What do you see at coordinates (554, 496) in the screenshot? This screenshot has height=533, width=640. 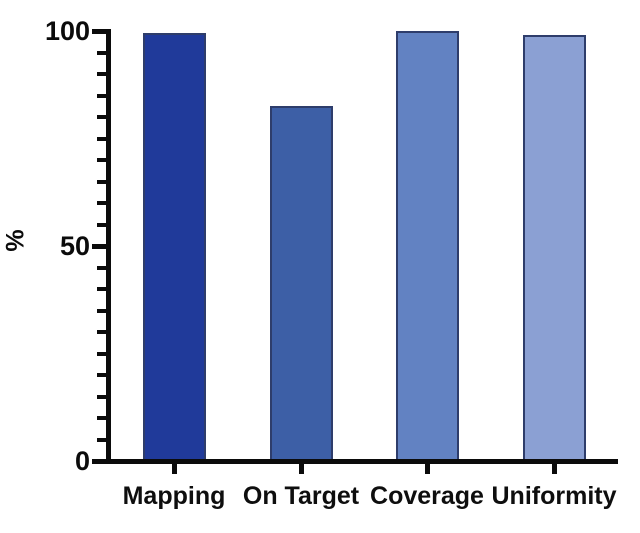 I see `x-category-label: Uniformity` at bounding box center [554, 496].